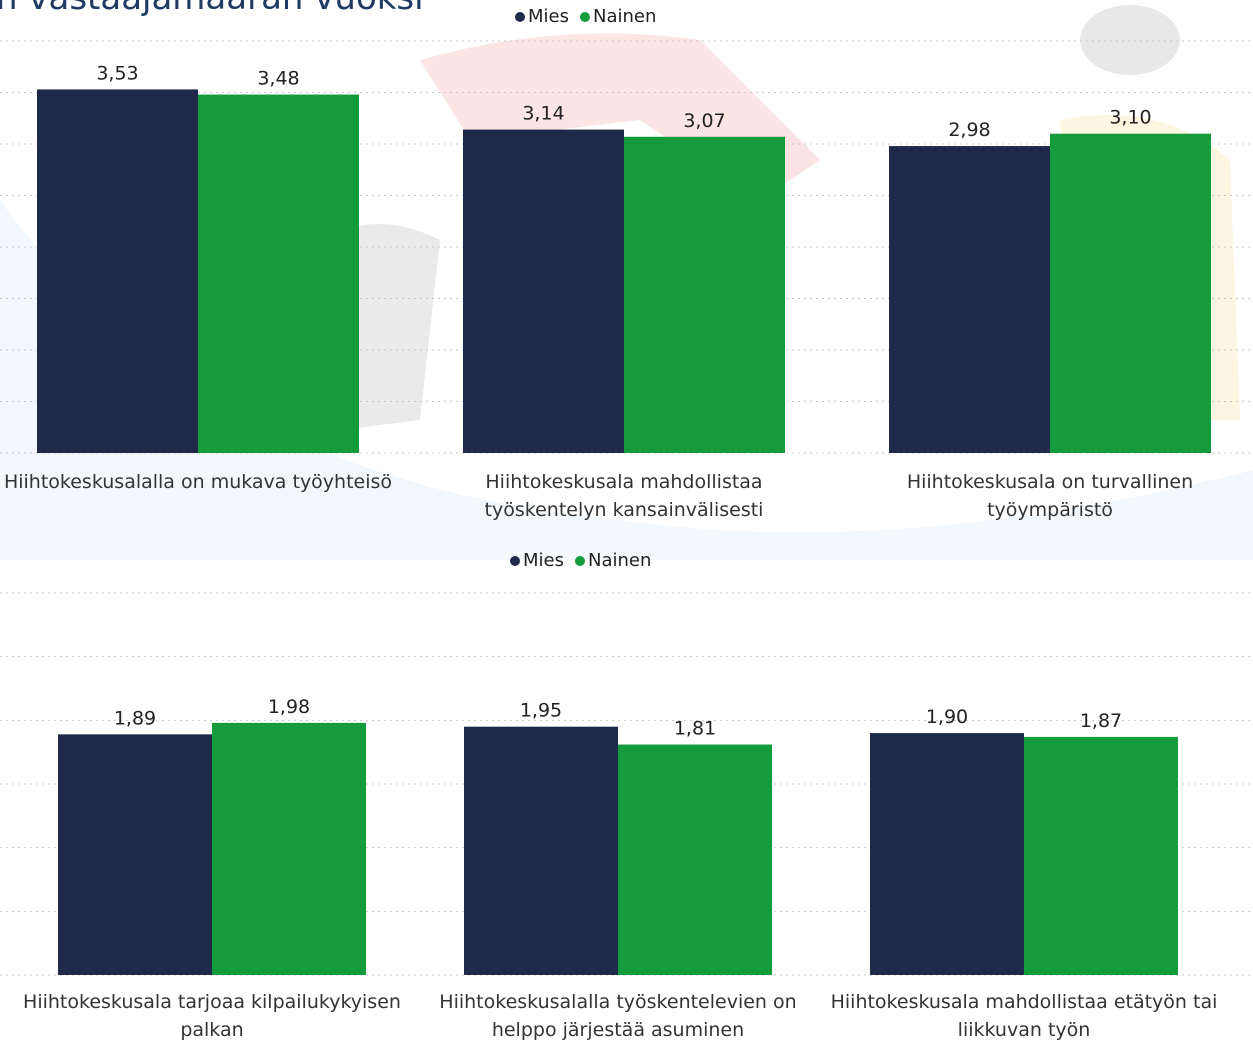 This screenshot has width=1253, height=1044. Describe the element at coordinates (1130, 118) in the screenshot. I see `value-label: 3,10` at that location.